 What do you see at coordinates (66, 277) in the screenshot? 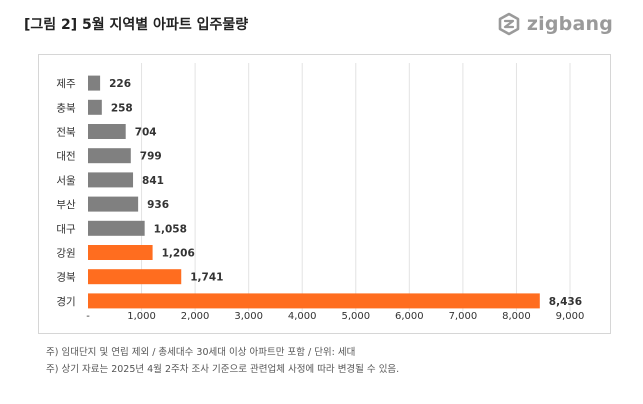
I see `category-label: 경북` at bounding box center [66, 277].